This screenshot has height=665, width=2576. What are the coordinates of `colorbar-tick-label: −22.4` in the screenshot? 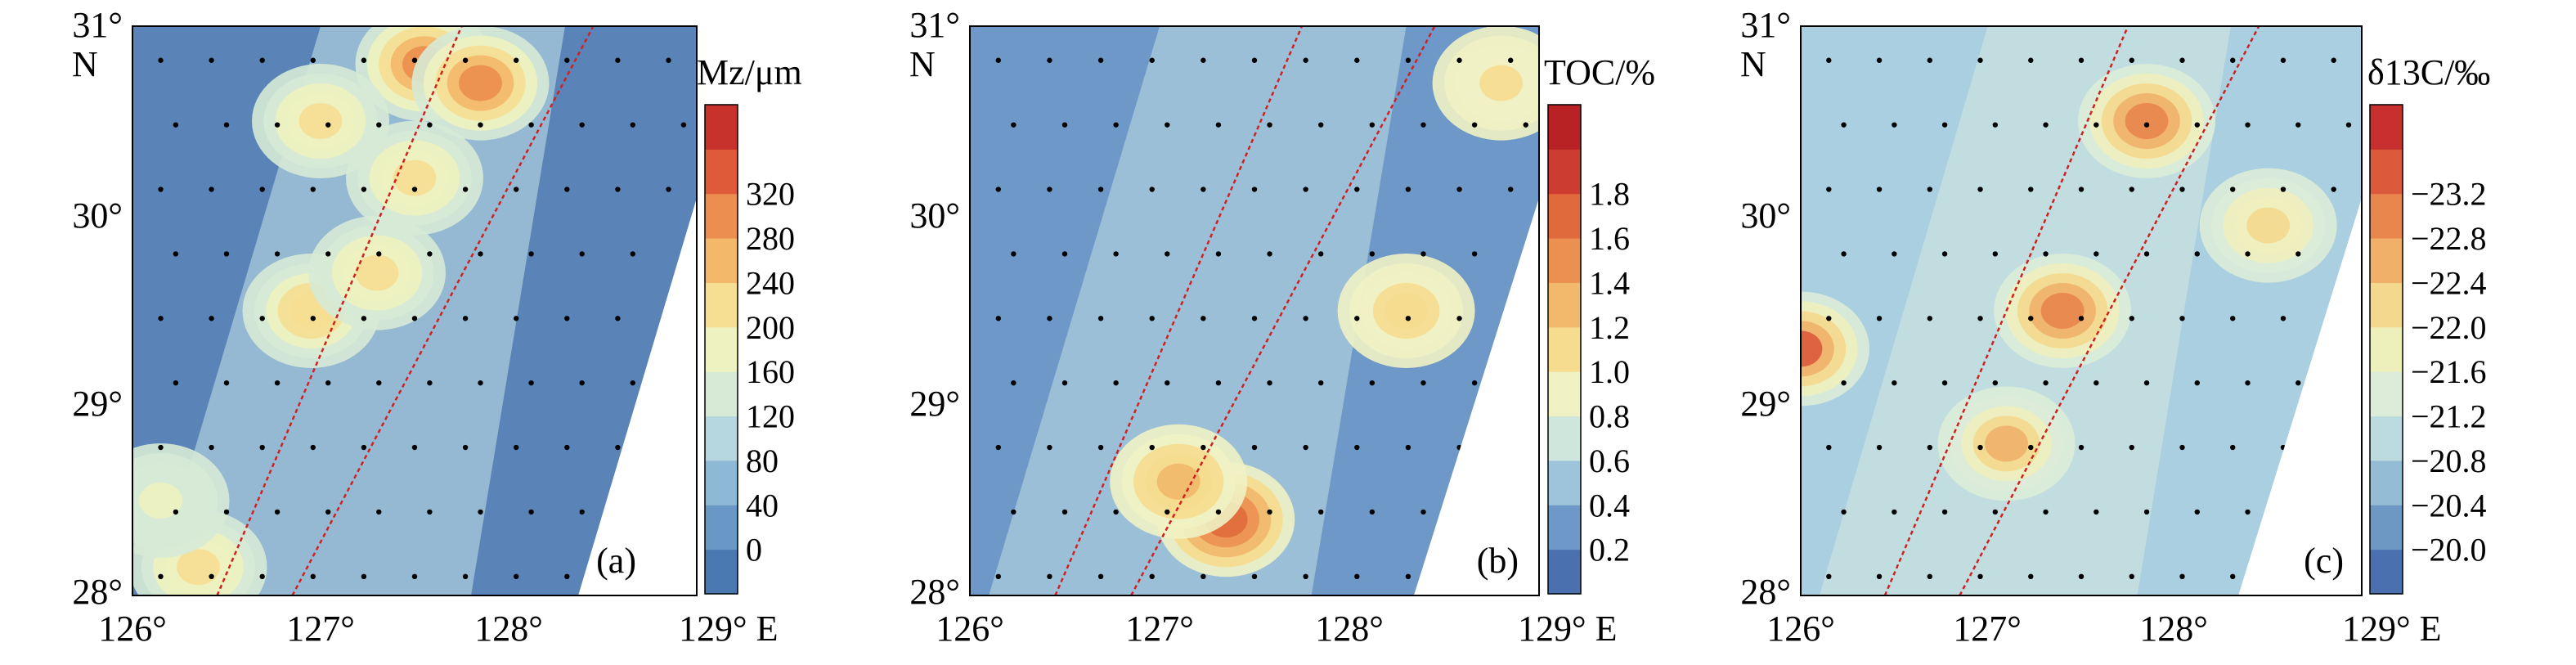 It's located at (2449, 282).